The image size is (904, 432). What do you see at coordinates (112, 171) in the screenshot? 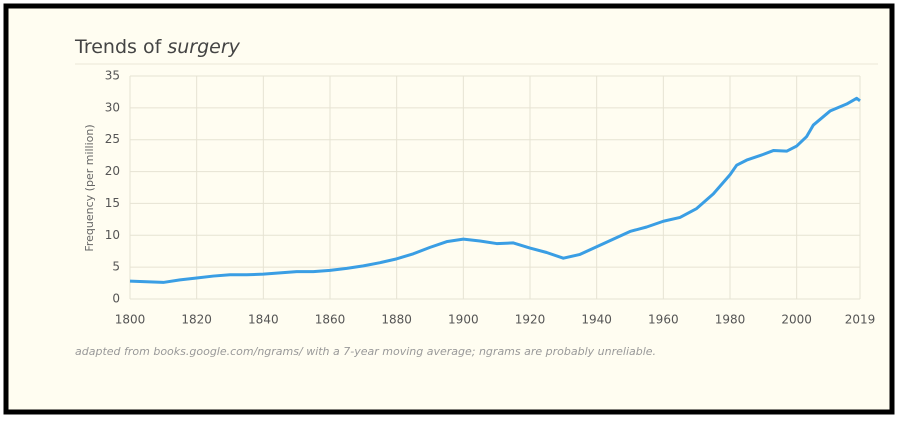
I see `y-tick-label: 20` at bounding box center [112, 171].